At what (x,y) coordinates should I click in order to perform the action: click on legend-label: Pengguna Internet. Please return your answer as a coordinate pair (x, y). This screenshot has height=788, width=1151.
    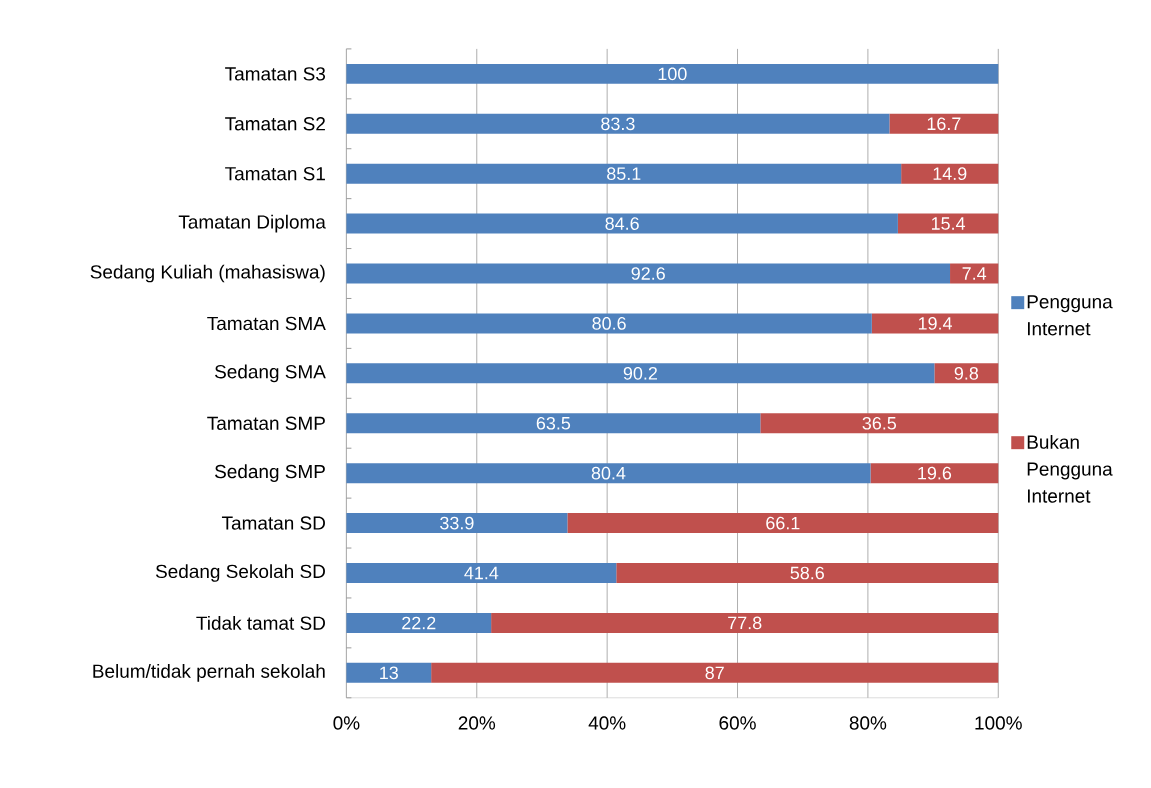
    Looking at the image, I should click on (1070, 315).